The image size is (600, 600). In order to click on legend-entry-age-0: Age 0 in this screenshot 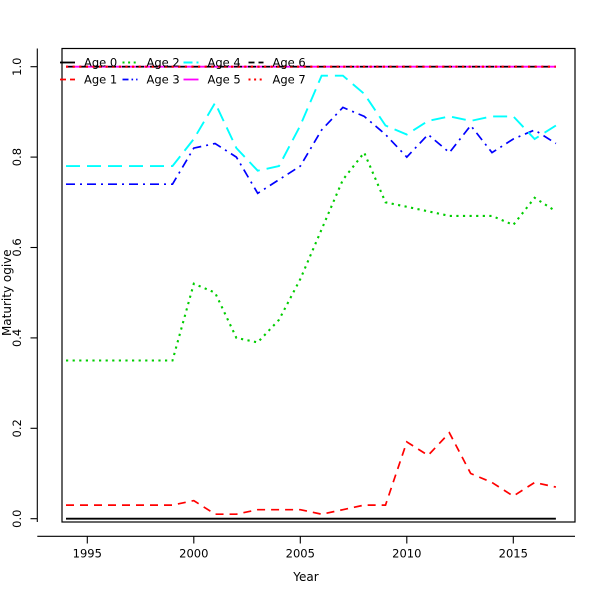, I will do `click(88, 63)`.